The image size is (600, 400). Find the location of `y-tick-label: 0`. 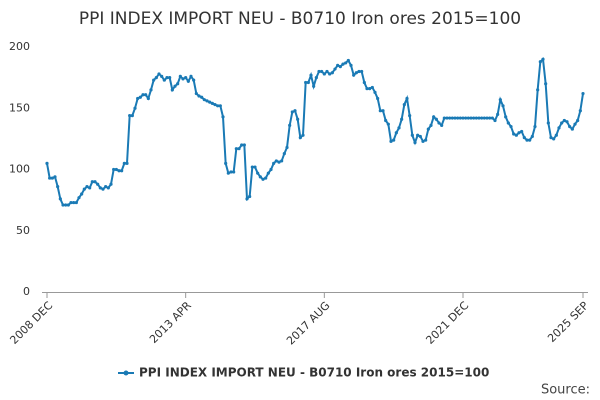

y-tick-label: 0 is located at coordinates (26, 291).